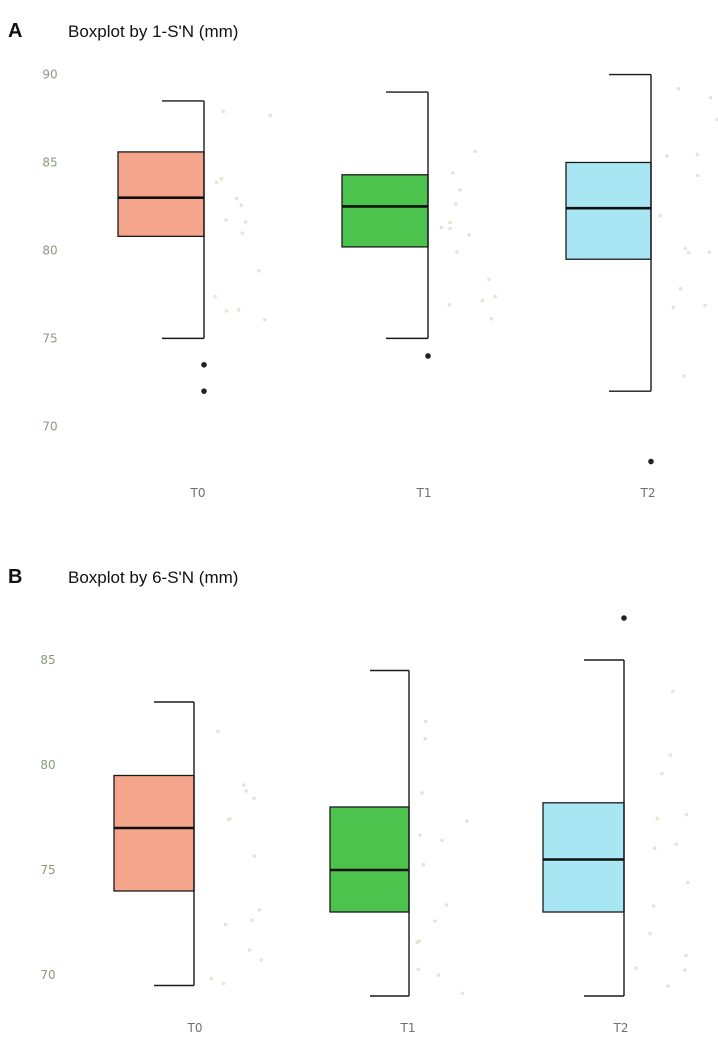 This screenshot has height=1040, width=718. What do you see at coordinates (153, 577) in the screenshot?
I see `panel-b-title: Boxplot by 6-S'N (mm)` at bounding box center [153, 577].